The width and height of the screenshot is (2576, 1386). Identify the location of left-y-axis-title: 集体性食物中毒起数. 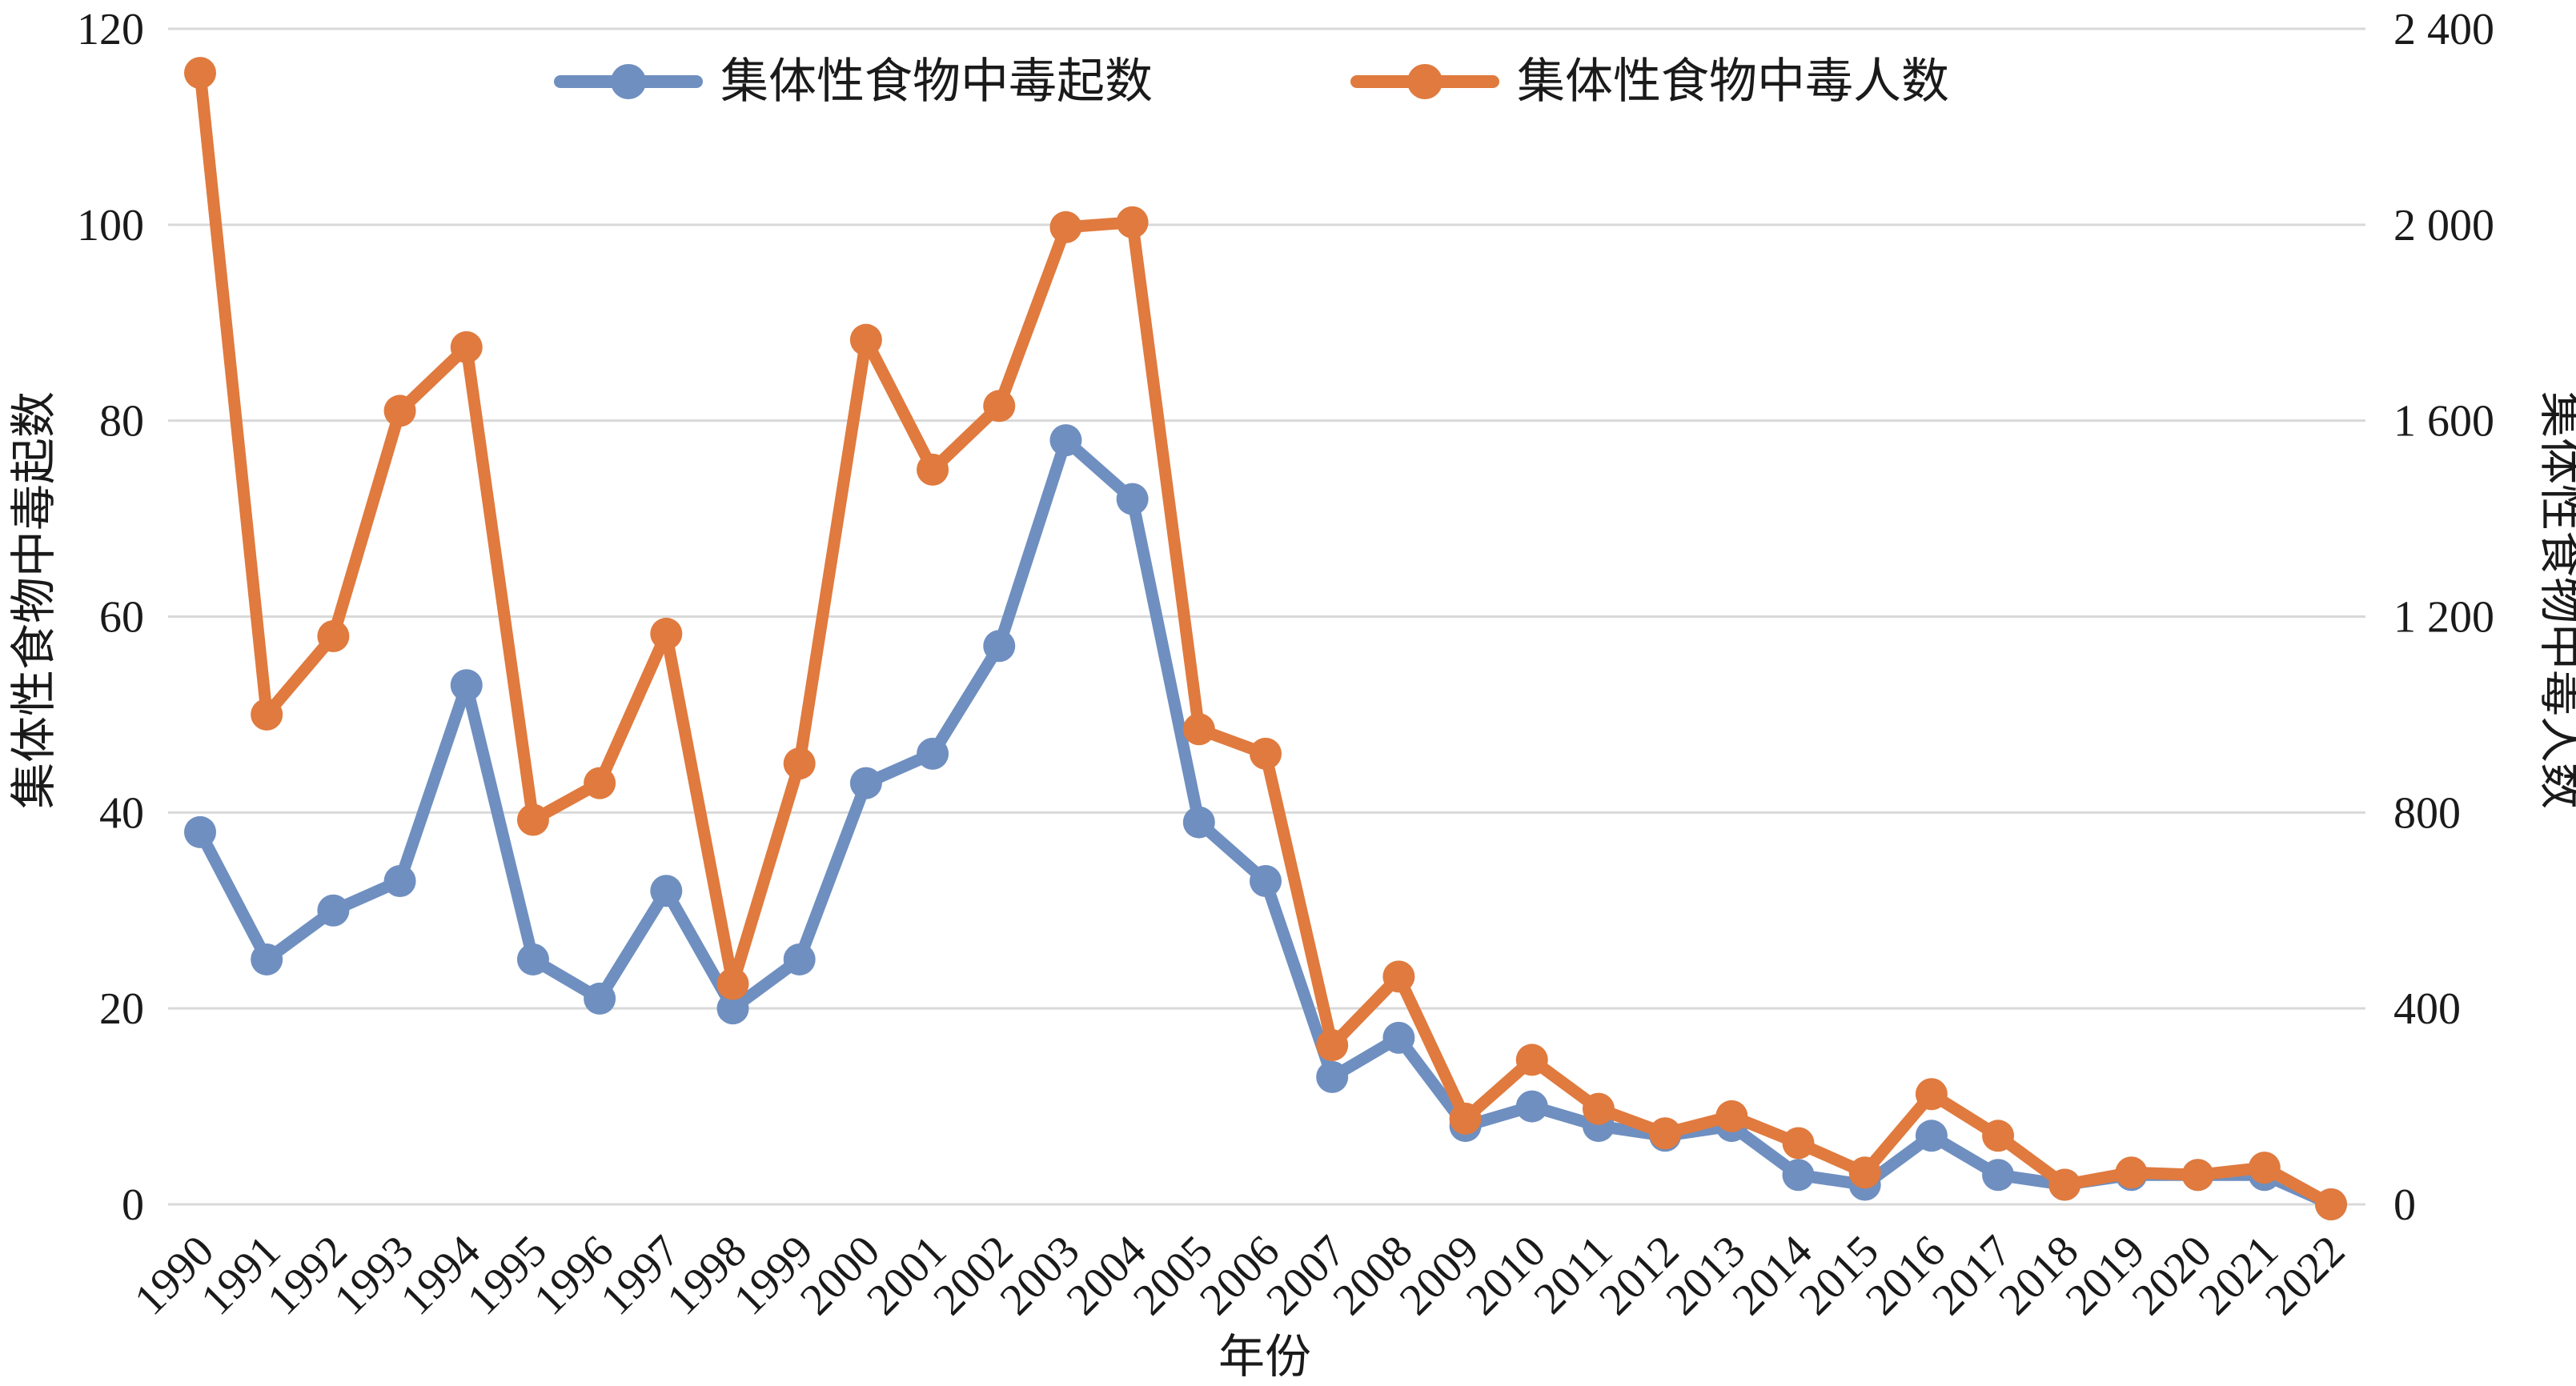
(33, 600).